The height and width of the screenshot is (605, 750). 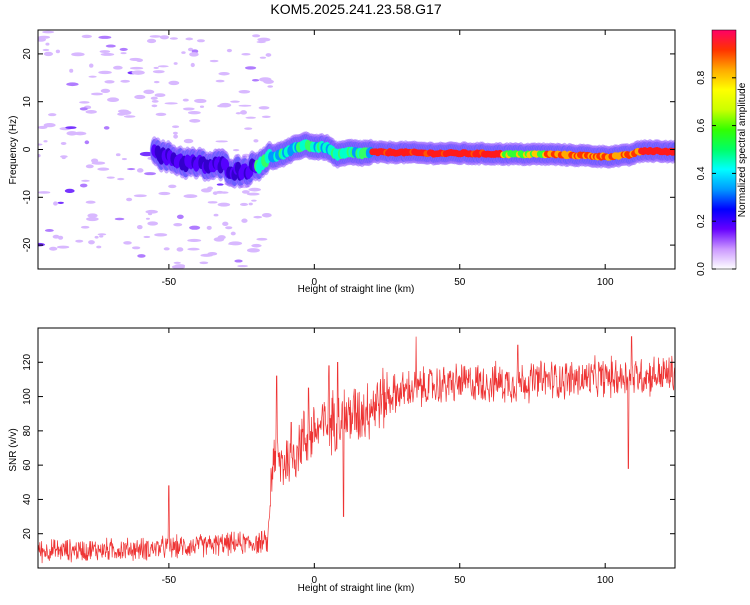 I want to click on spectrogram-y-tick-label: 0, so click(x=27, y=149).